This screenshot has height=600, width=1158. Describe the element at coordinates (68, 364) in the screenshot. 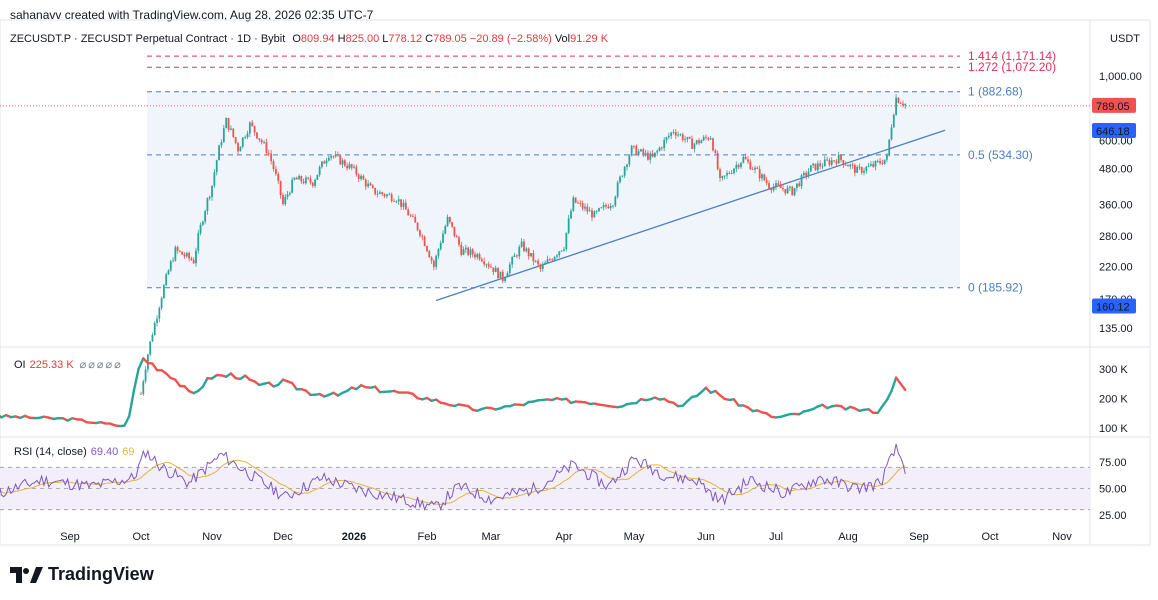

I see `oi-legend: OI 225.33 K ⌀⌀⌀⌀⌀` at that location.